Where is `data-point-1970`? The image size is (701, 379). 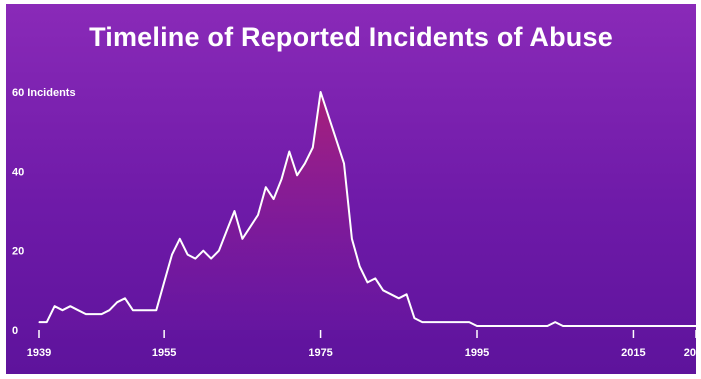
data-point-1970 is located at coordinates (281, 179).